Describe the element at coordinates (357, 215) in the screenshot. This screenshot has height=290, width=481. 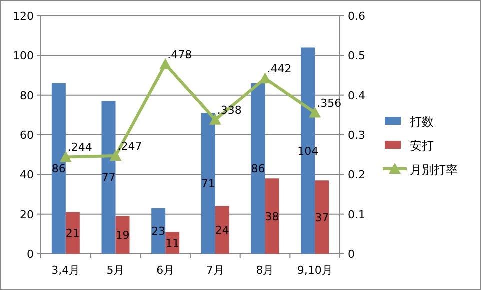
I see `y2-tick-label: 0.1` at that location.